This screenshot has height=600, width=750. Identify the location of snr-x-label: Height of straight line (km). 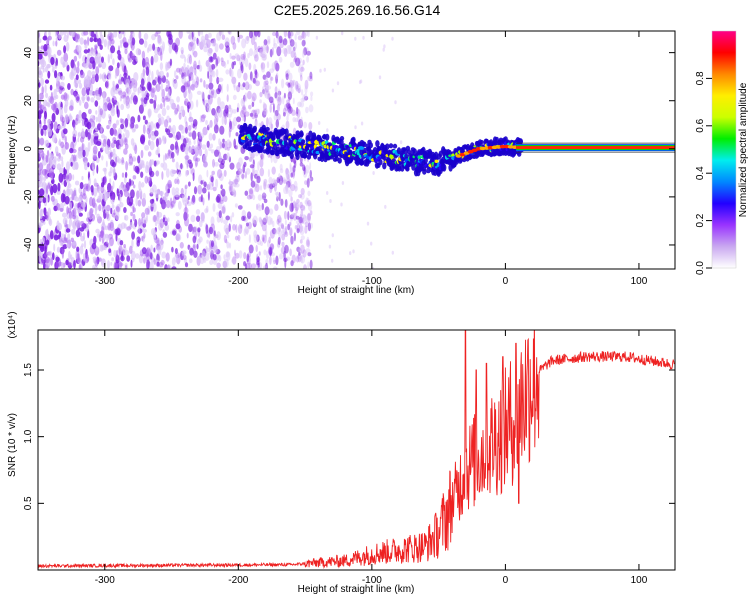
(356, 589).